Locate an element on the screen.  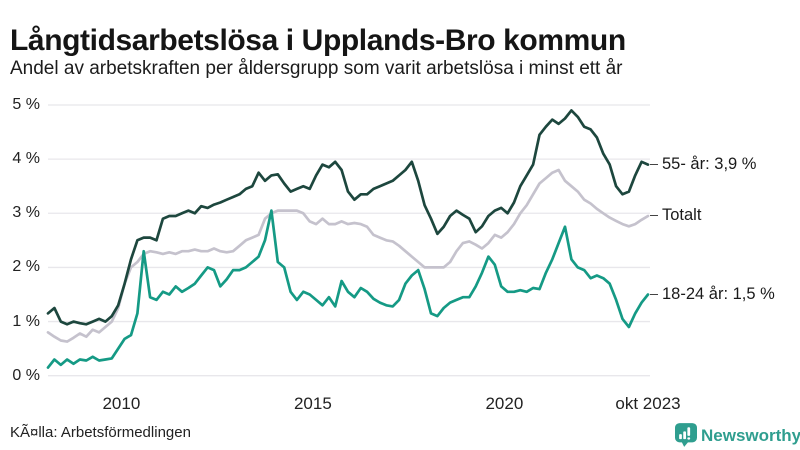
series-label-55-ar: 55- år: 3,9 % is located at coordinates (703, 165).